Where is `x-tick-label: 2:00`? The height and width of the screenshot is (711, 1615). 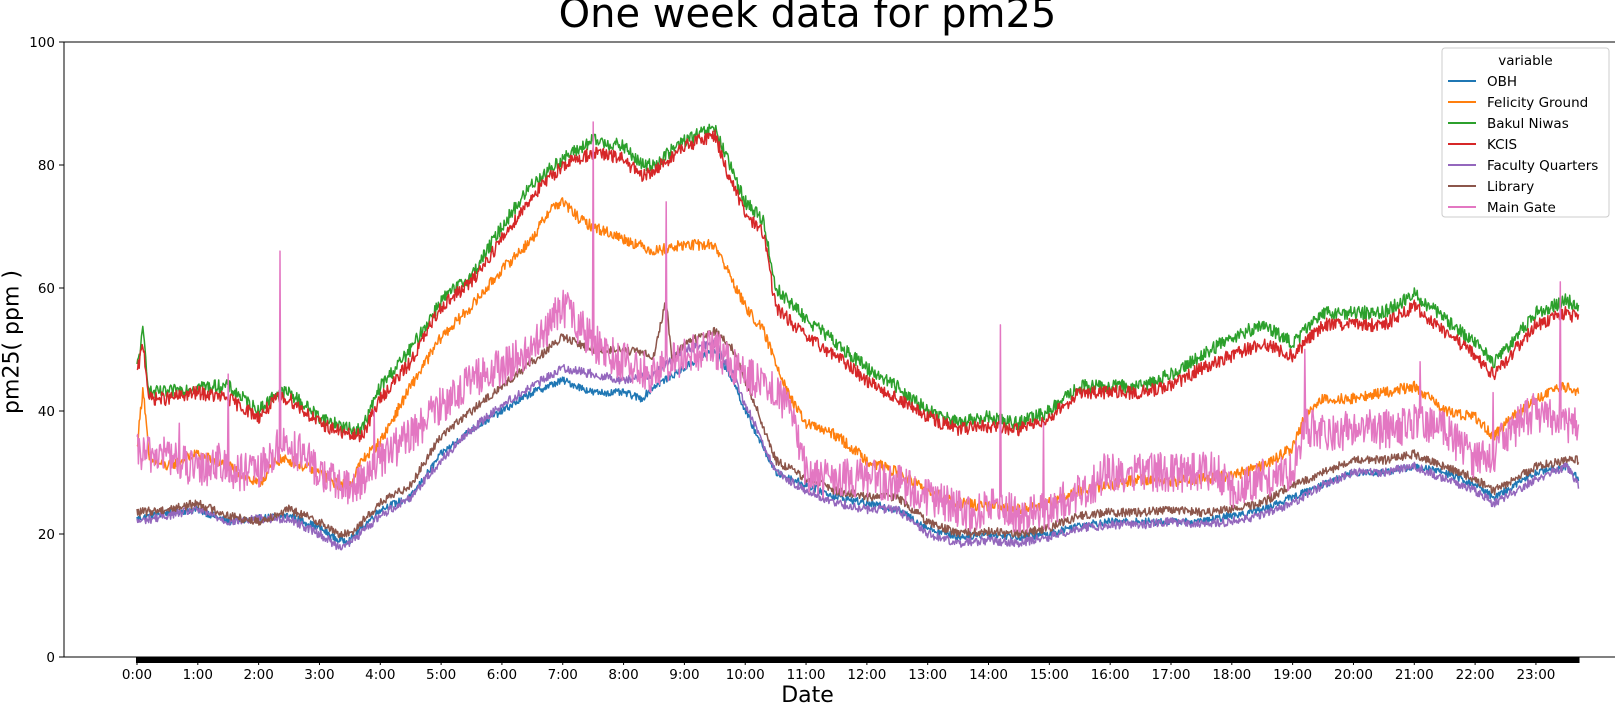
x-tick-label: 2:00 is located at coordinates (258, 675).